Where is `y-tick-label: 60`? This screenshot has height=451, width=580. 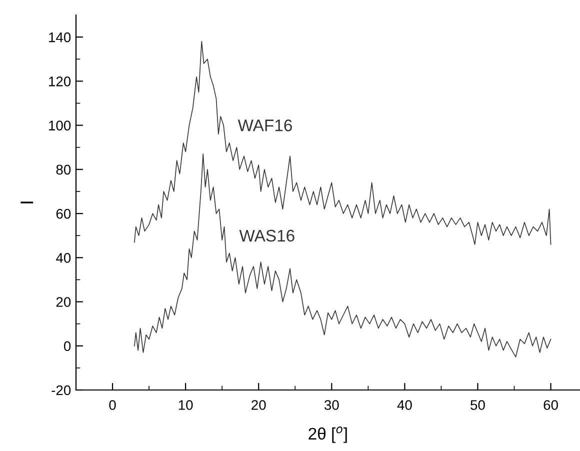
y-tick-label: 60 is located at coordinates (63, 213).